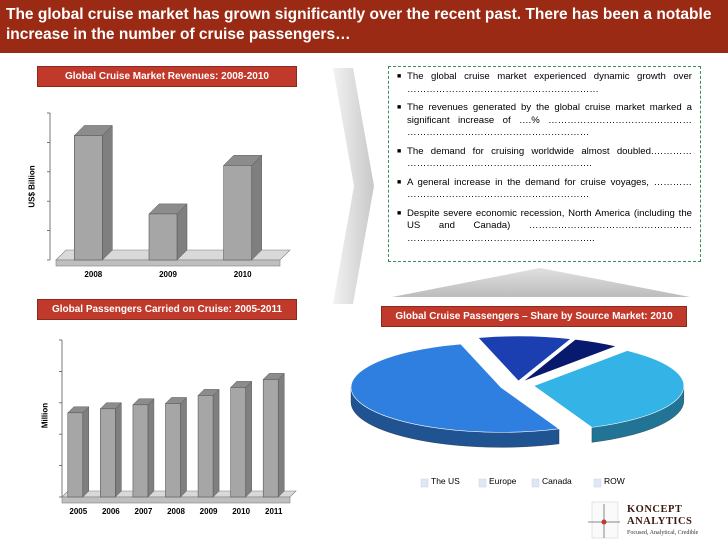 The width and height of the screenshot is (728, 546). Describe the element at coordinates (655, 509) in the screenshot. I see `logo-name-line1: KONCEPT` at that location.